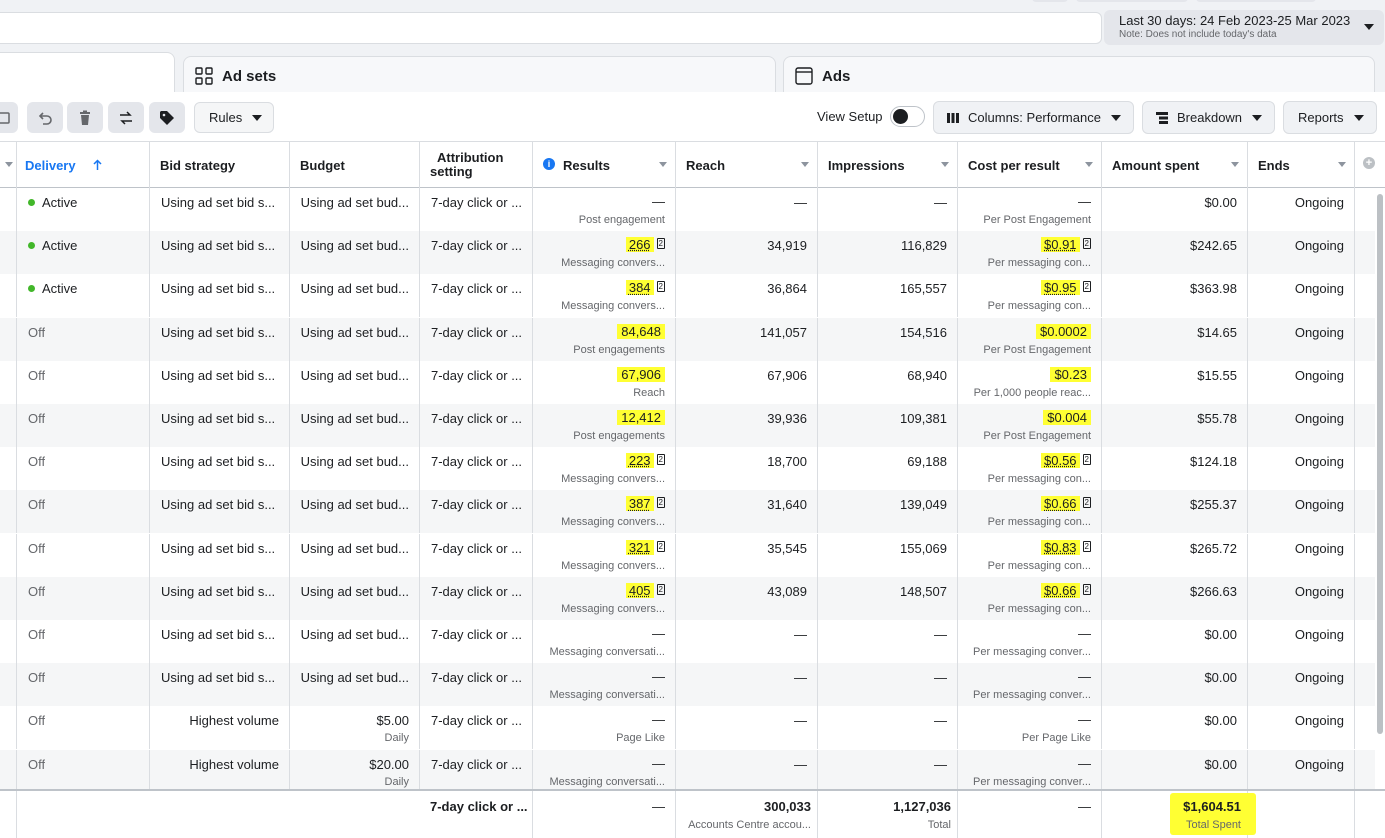 This screenshot has width=1385, height=838. I want to click on ab-test-button, so click(126, 117).